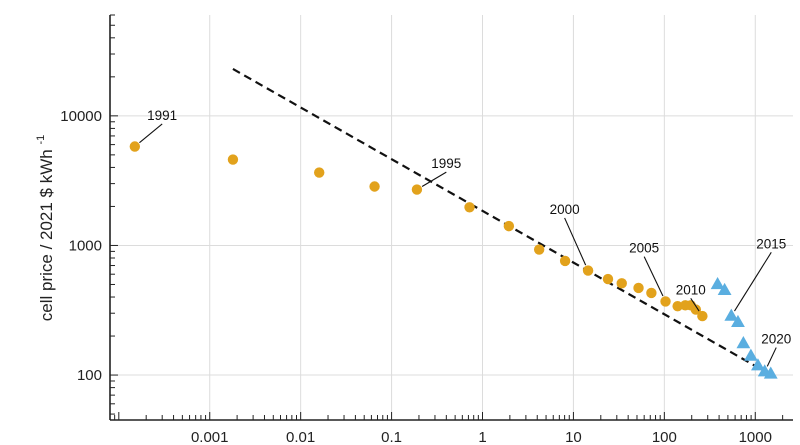 The image size is (800, 445). I want to click on x-tick-label-1: 0.01, so click(300, 437).